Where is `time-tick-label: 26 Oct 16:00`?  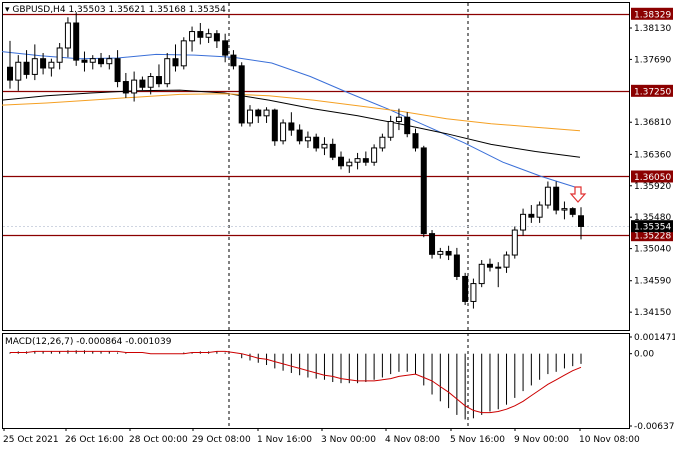
time-tick-label: 26 Oct 16:00 is located at coordinates (94, 440).